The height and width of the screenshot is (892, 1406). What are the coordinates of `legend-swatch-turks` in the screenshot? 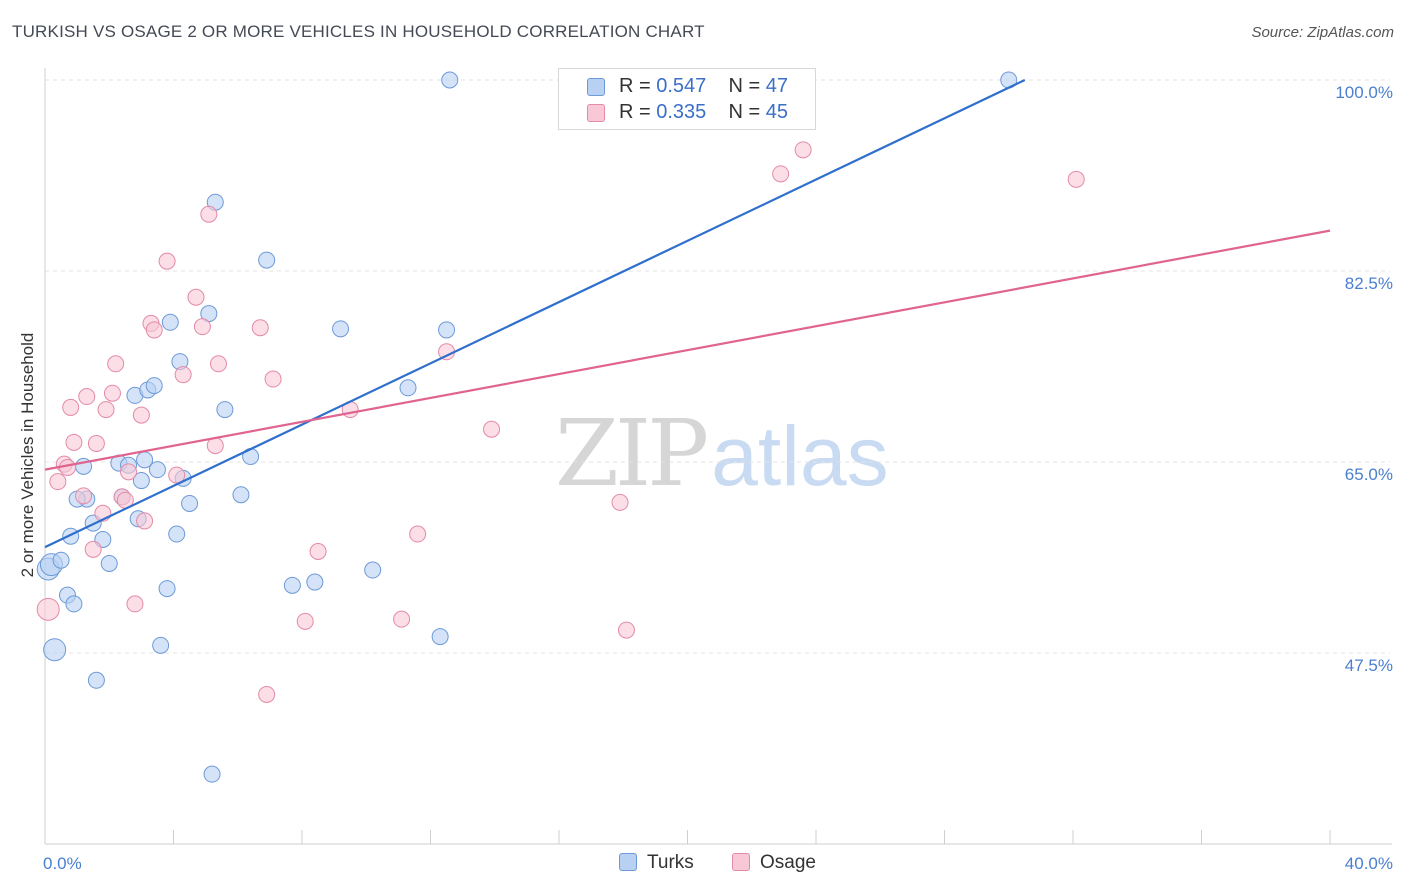 It's located at (596, 87).